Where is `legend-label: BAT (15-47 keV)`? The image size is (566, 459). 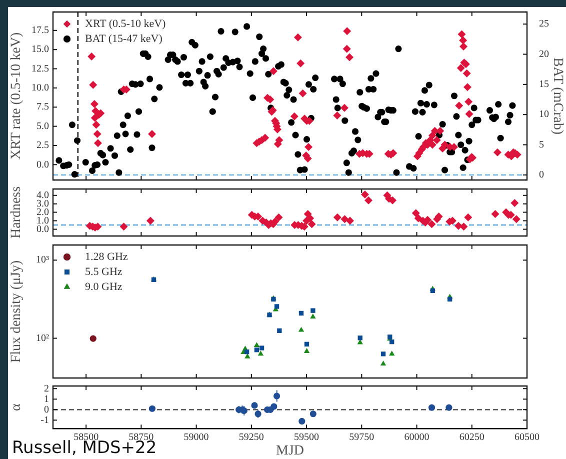
legend-label: BAT (15-47 keV) is located at coordinates (124, 38).